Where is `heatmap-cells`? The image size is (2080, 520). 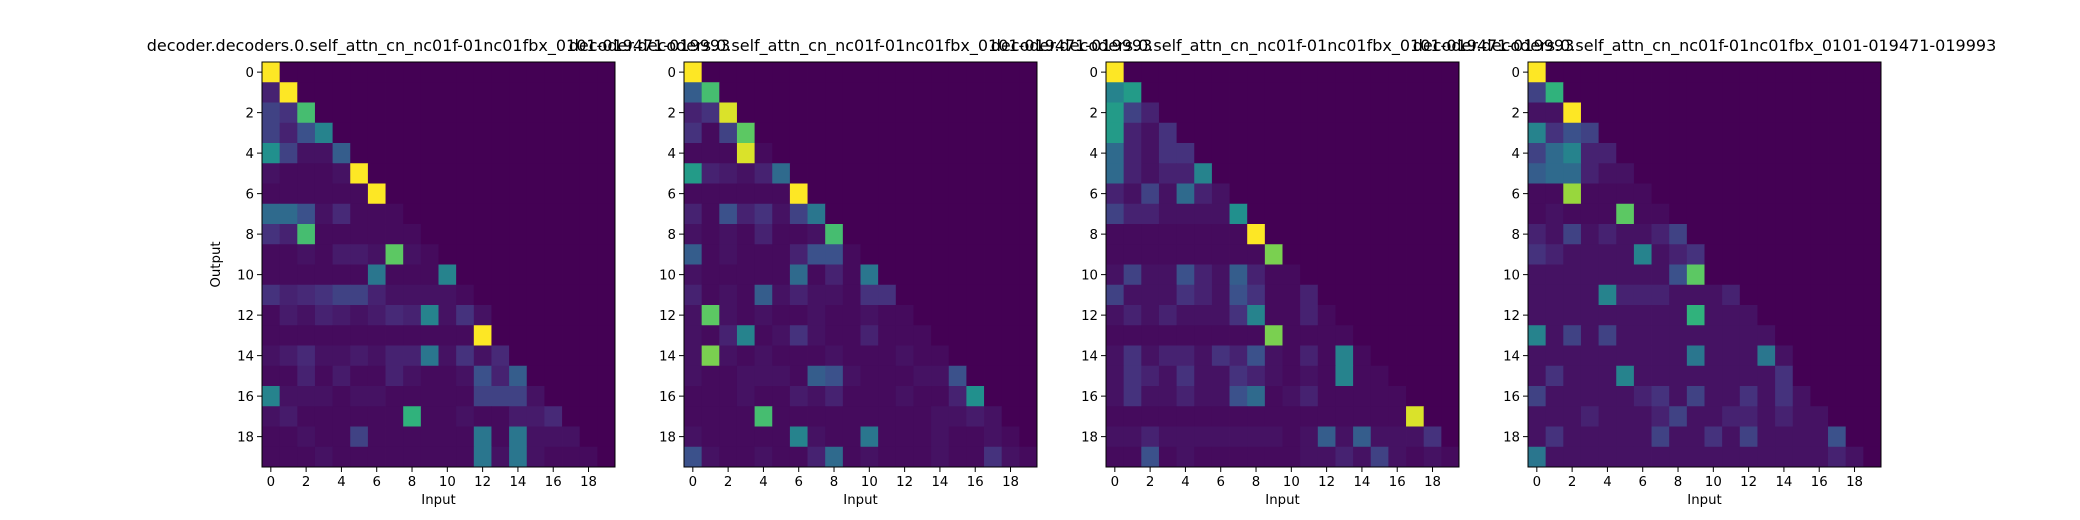 heatmap-cells is located at coordinates (1705, 265).